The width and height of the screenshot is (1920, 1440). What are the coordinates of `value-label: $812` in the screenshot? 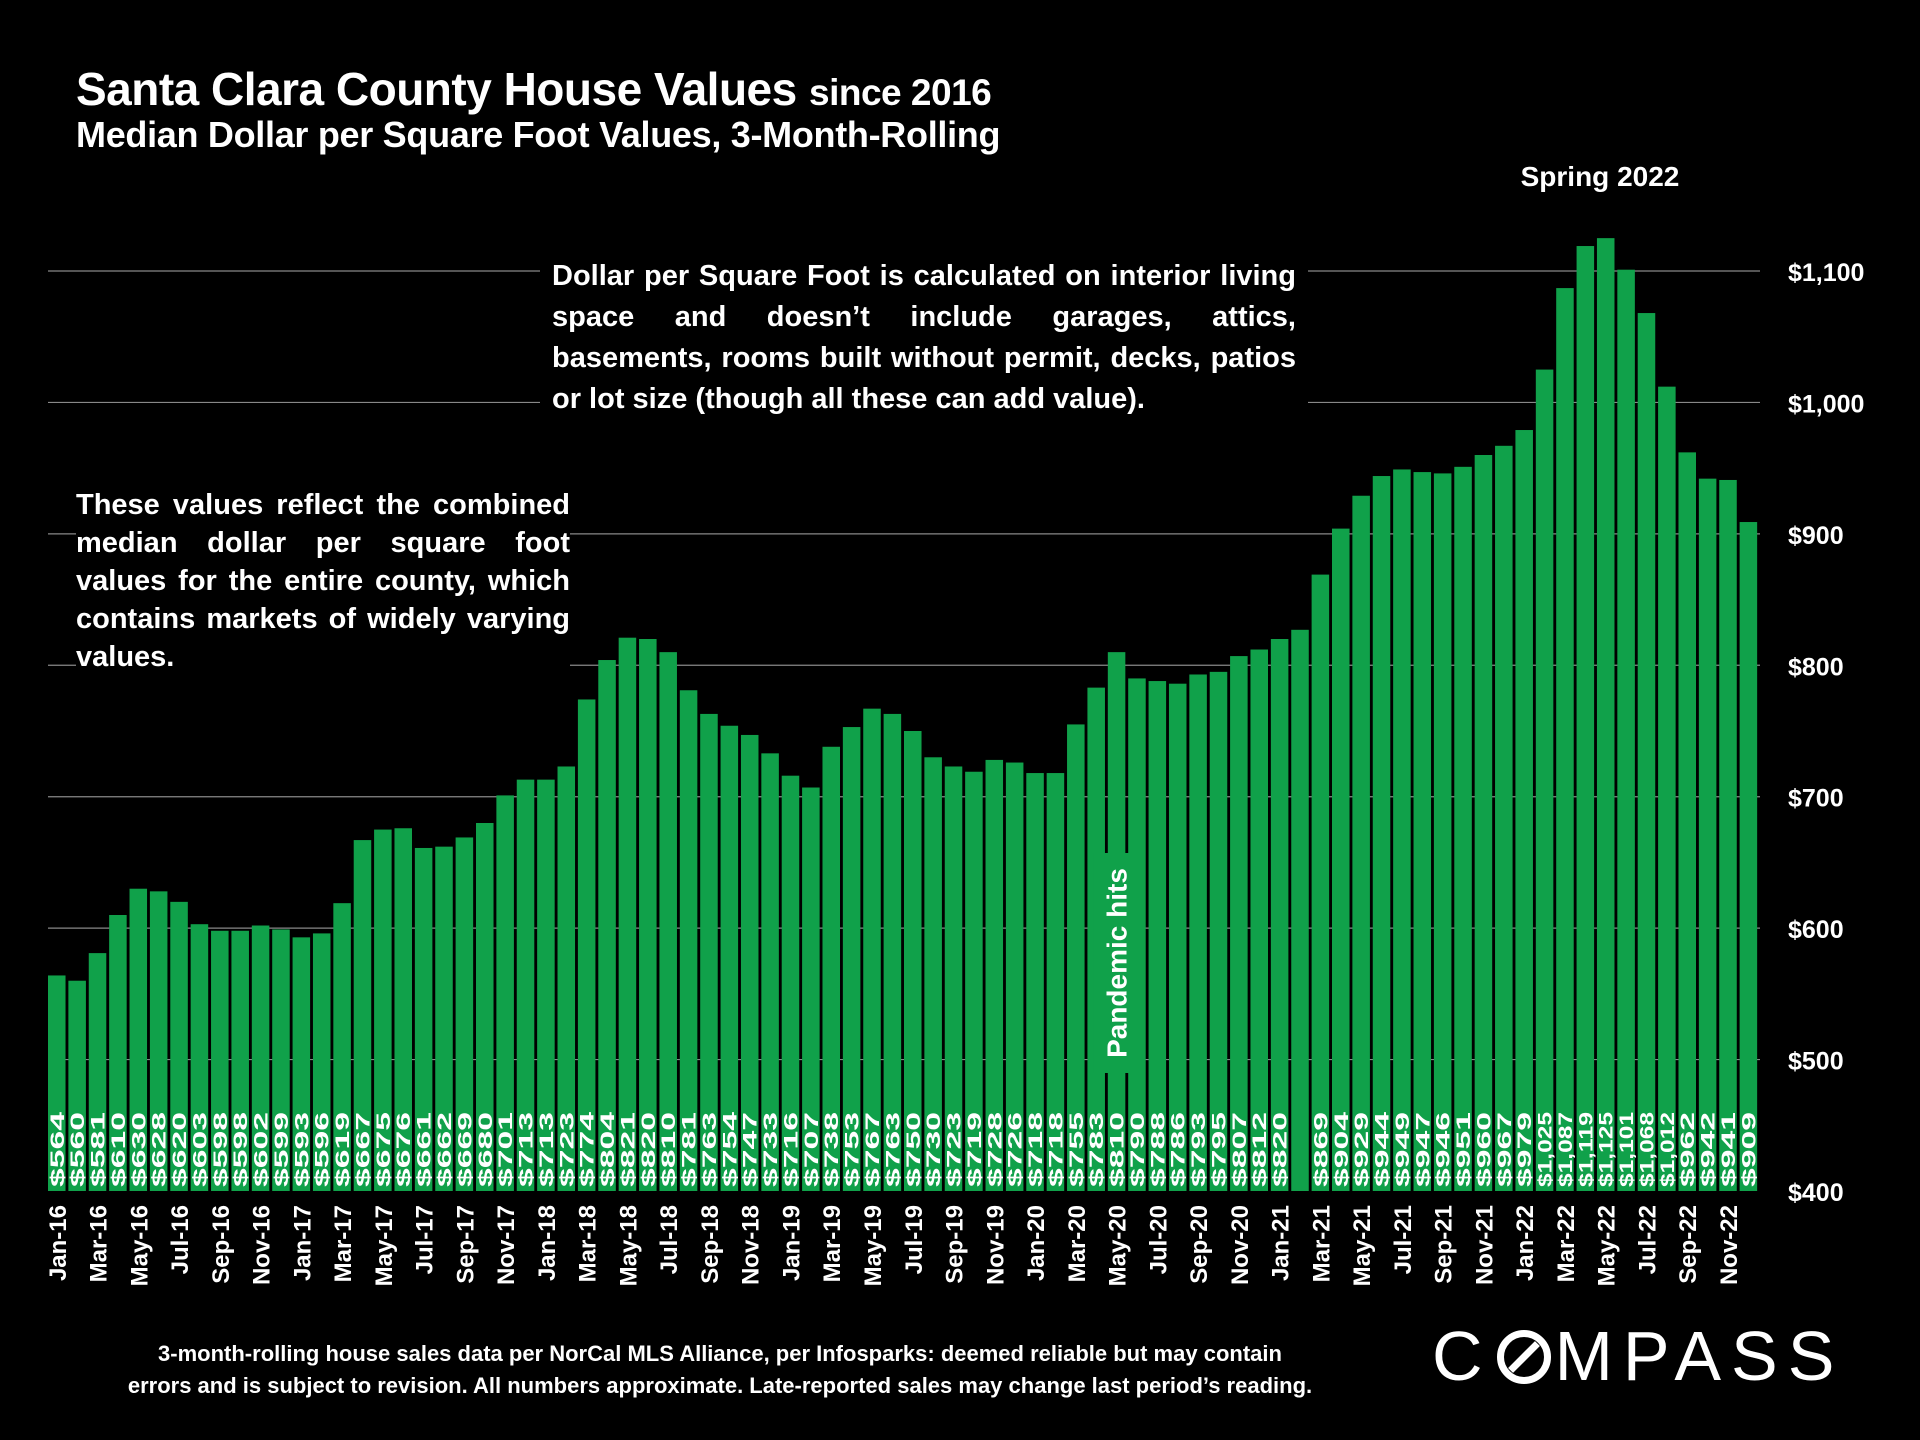 It's located at (1260, 1149).